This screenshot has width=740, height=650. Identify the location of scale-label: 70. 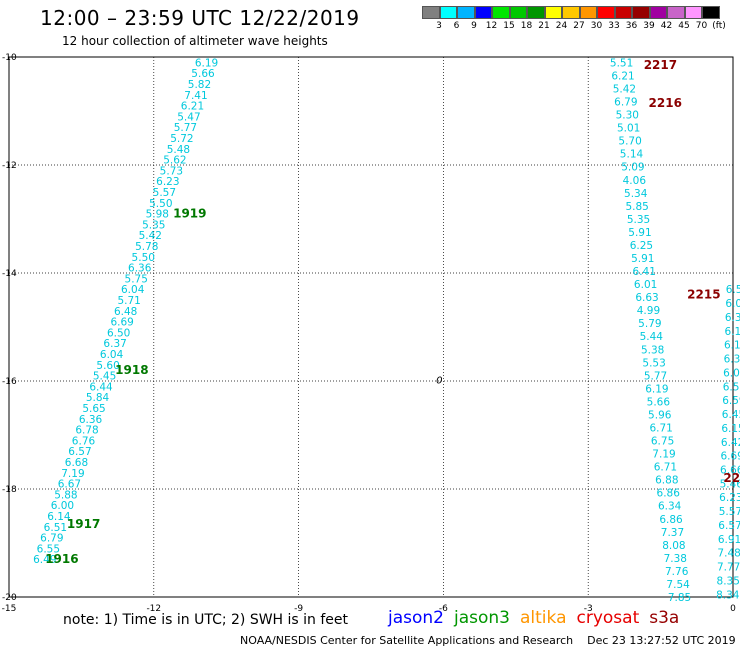
(701, 26).